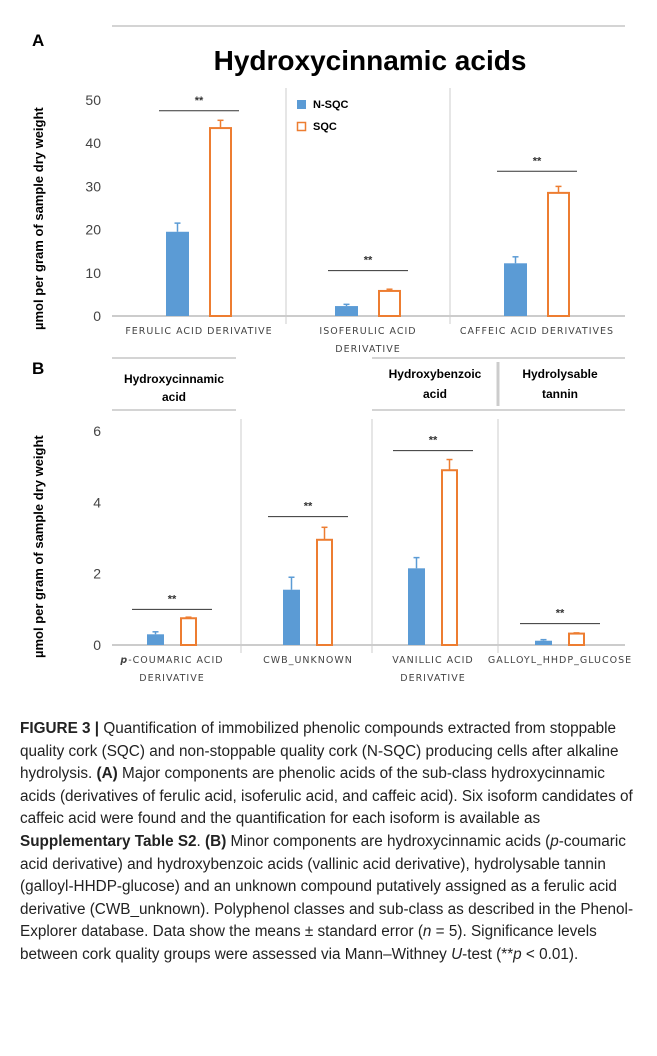  I want to click on panel-a-letter: A, so click(38, 40).